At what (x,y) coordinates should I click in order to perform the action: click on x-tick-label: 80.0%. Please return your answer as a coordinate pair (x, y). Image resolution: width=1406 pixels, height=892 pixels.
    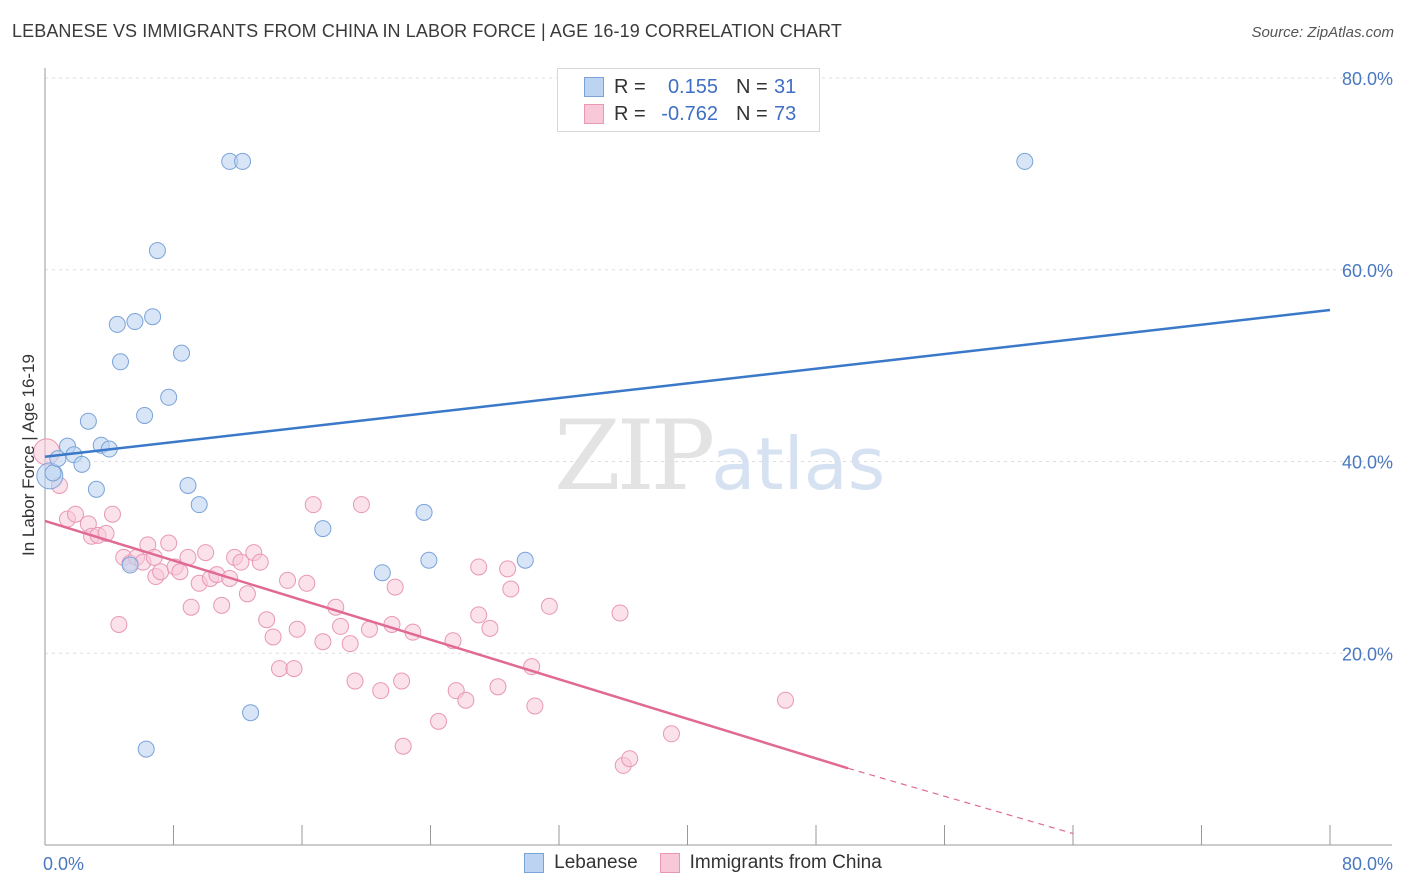
    Looking at the image, I should click on (1367, 864).